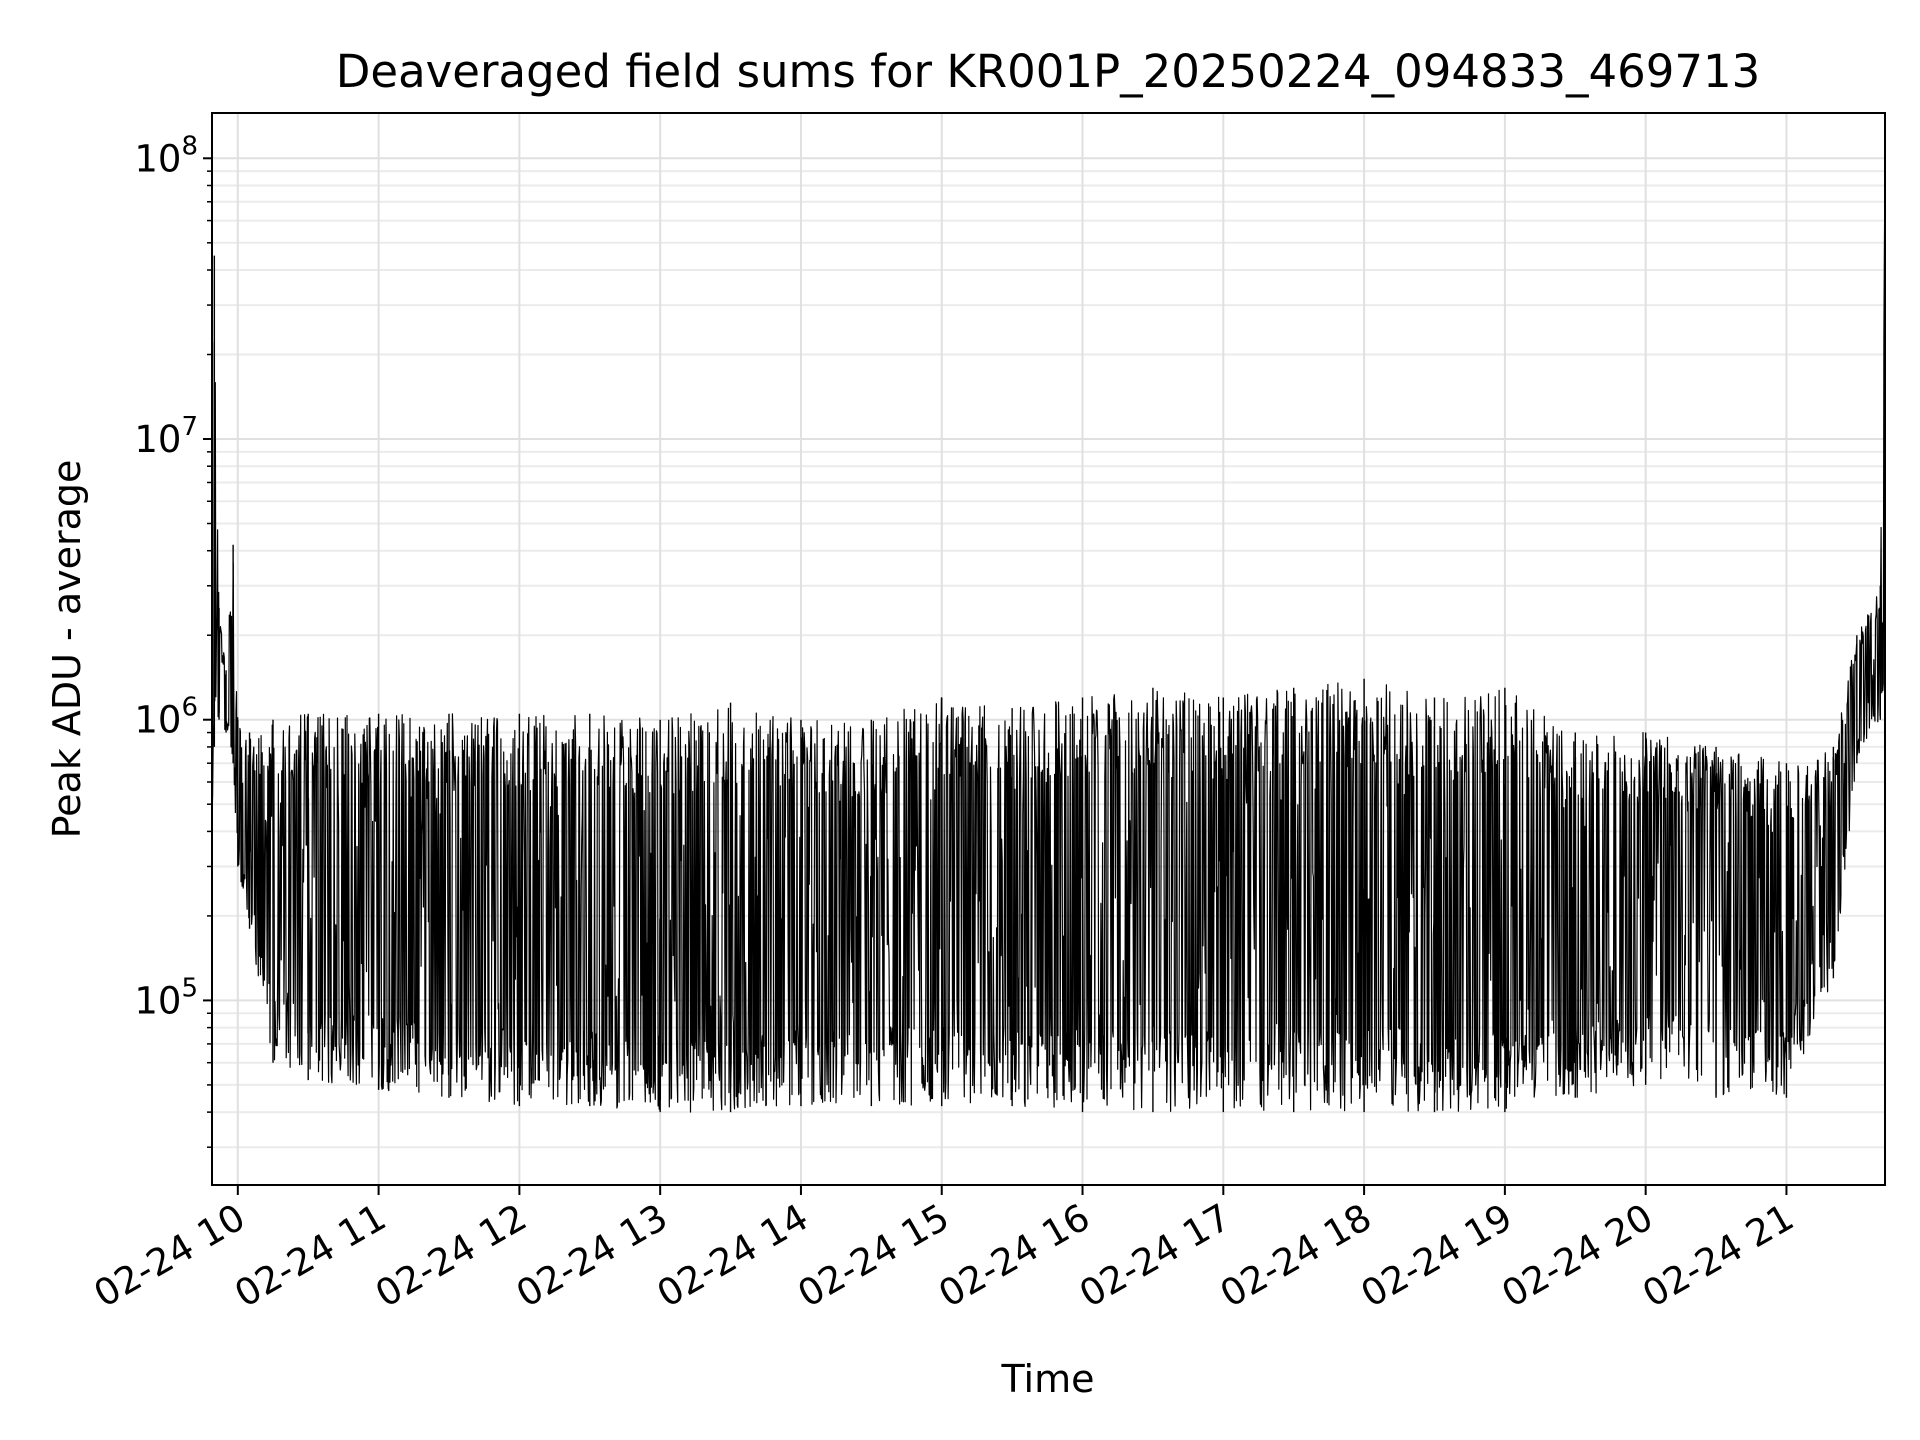  What do you see at coordinates (451, 1256) in the screenshot?
I see `x-tick-label: 02-24 12` at bounding box center [451, 1256].